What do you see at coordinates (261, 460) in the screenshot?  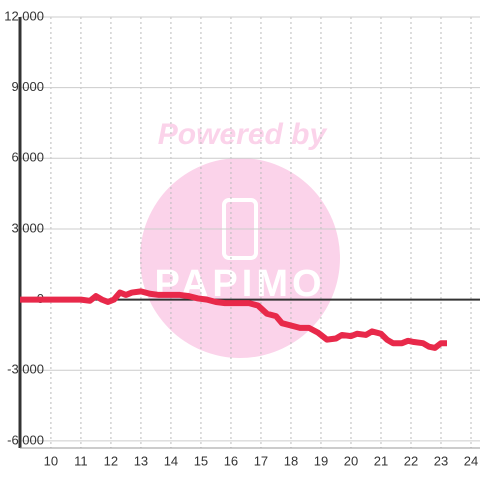 I see `x-tick-label: 17` at bounding box center [261, 460].